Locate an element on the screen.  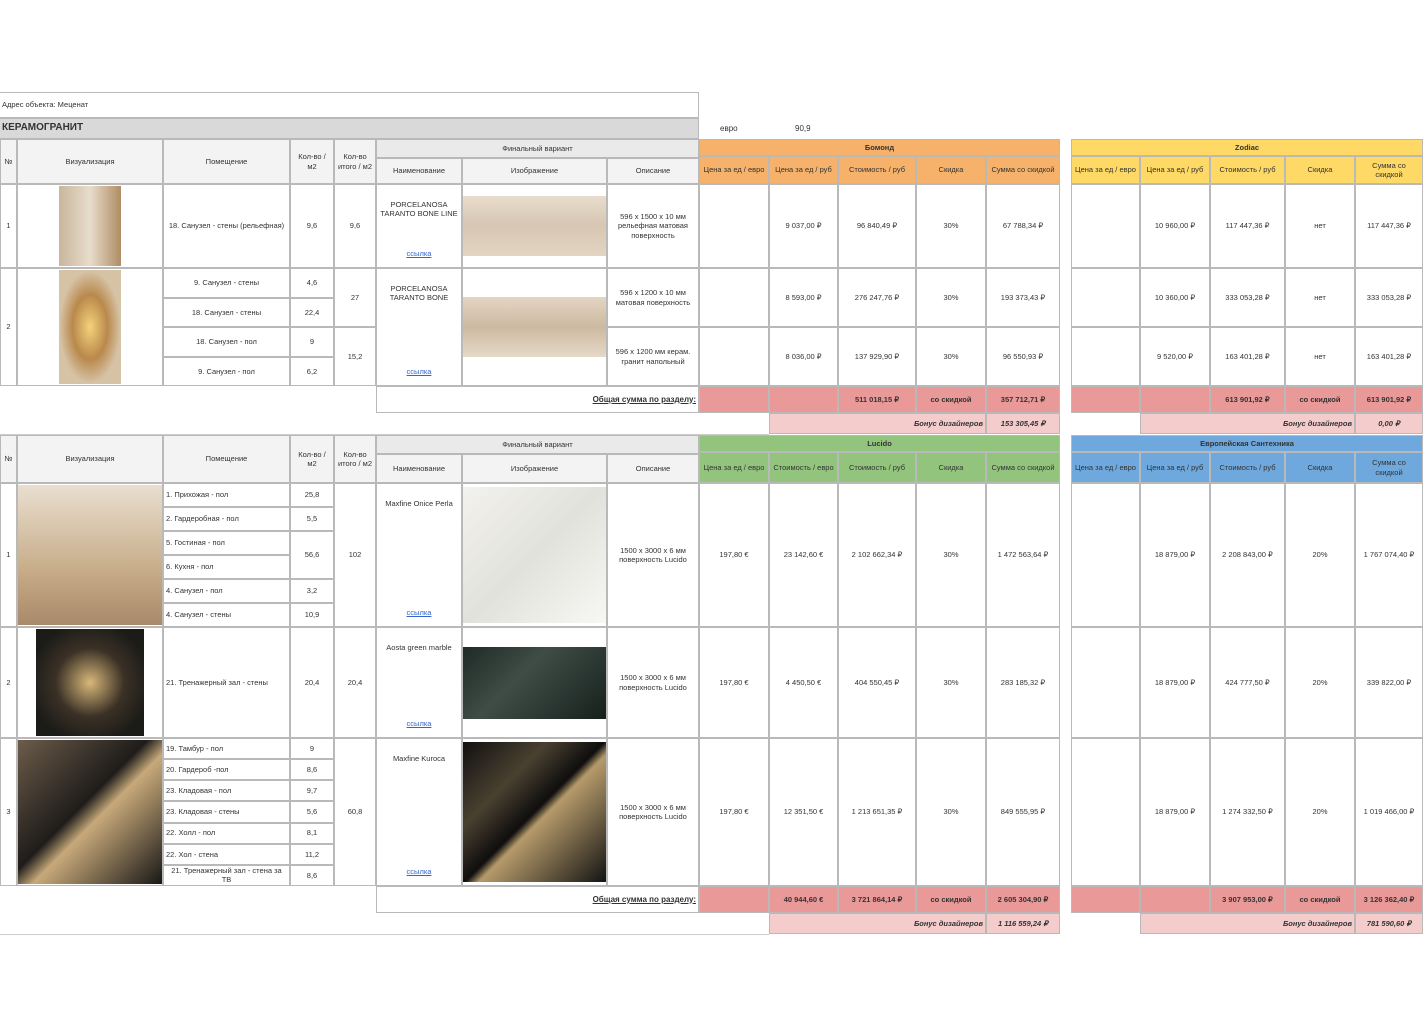
offer-value: 276 247,76 ₽ is located at coordinates (877, 297).